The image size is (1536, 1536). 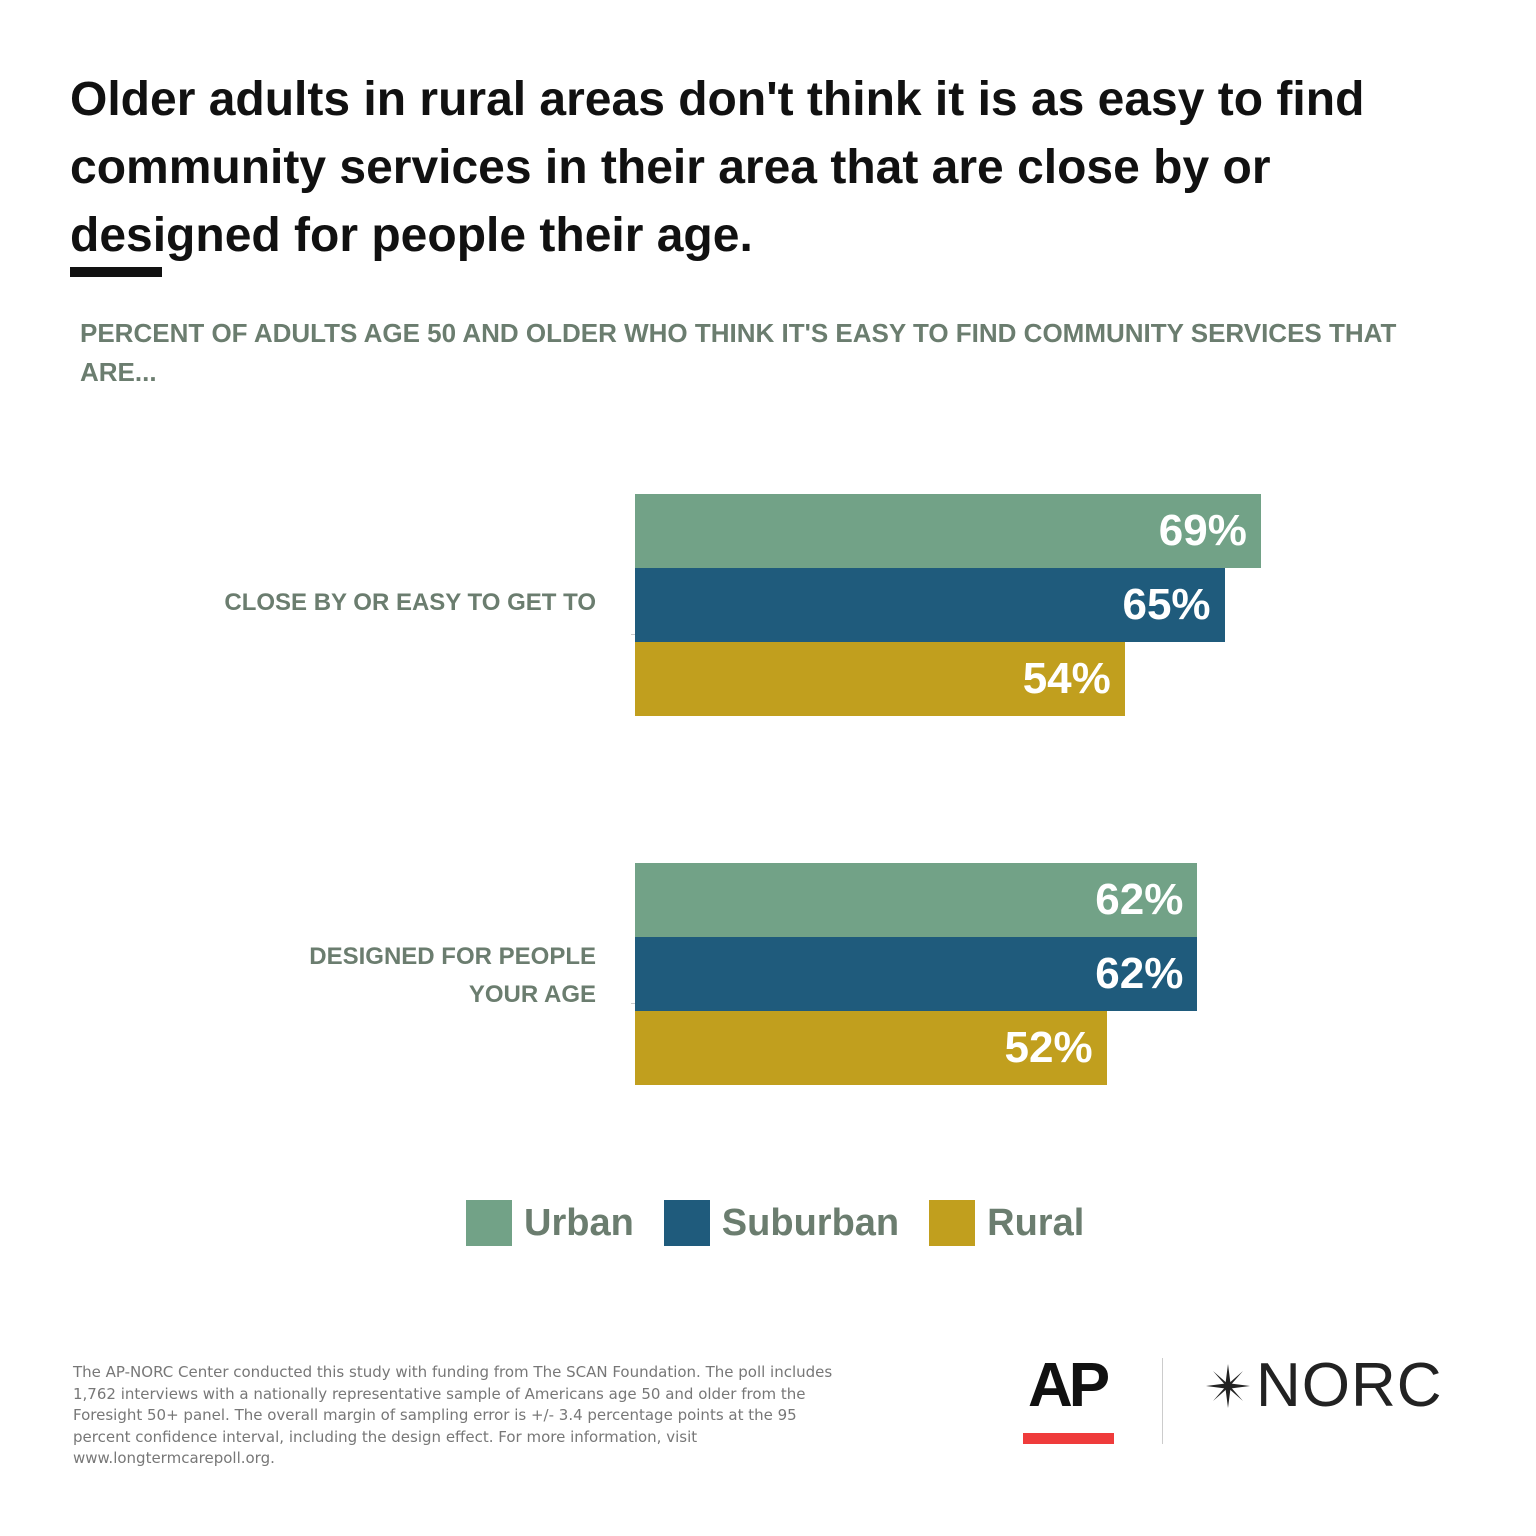 I want to click on data-label-close-by-suburban: 65%, so click(x=1166, y=604).